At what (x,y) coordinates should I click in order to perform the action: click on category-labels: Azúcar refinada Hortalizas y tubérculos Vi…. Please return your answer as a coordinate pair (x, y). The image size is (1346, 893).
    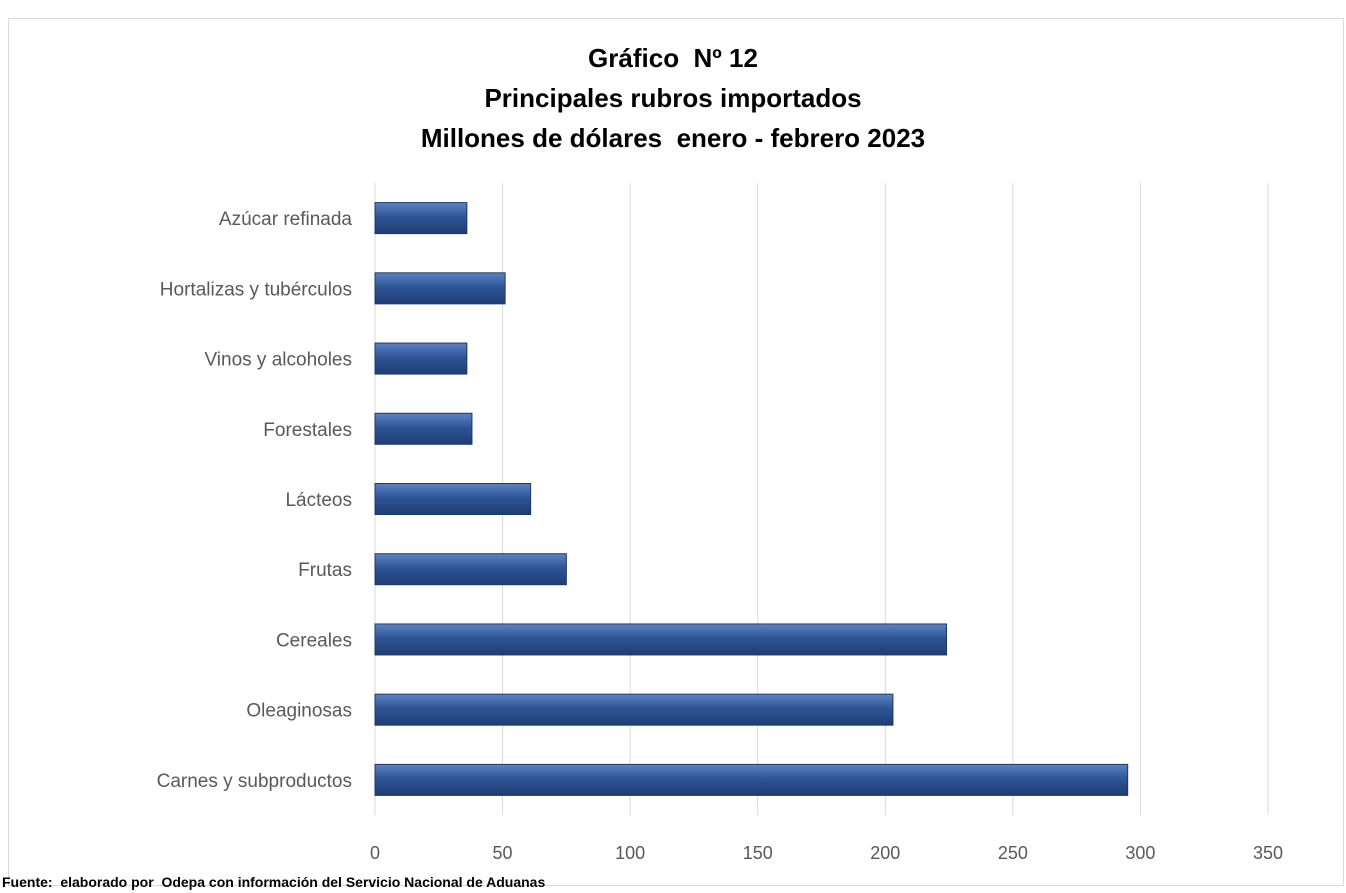
    Looking at the image, I should click on (255, 500).